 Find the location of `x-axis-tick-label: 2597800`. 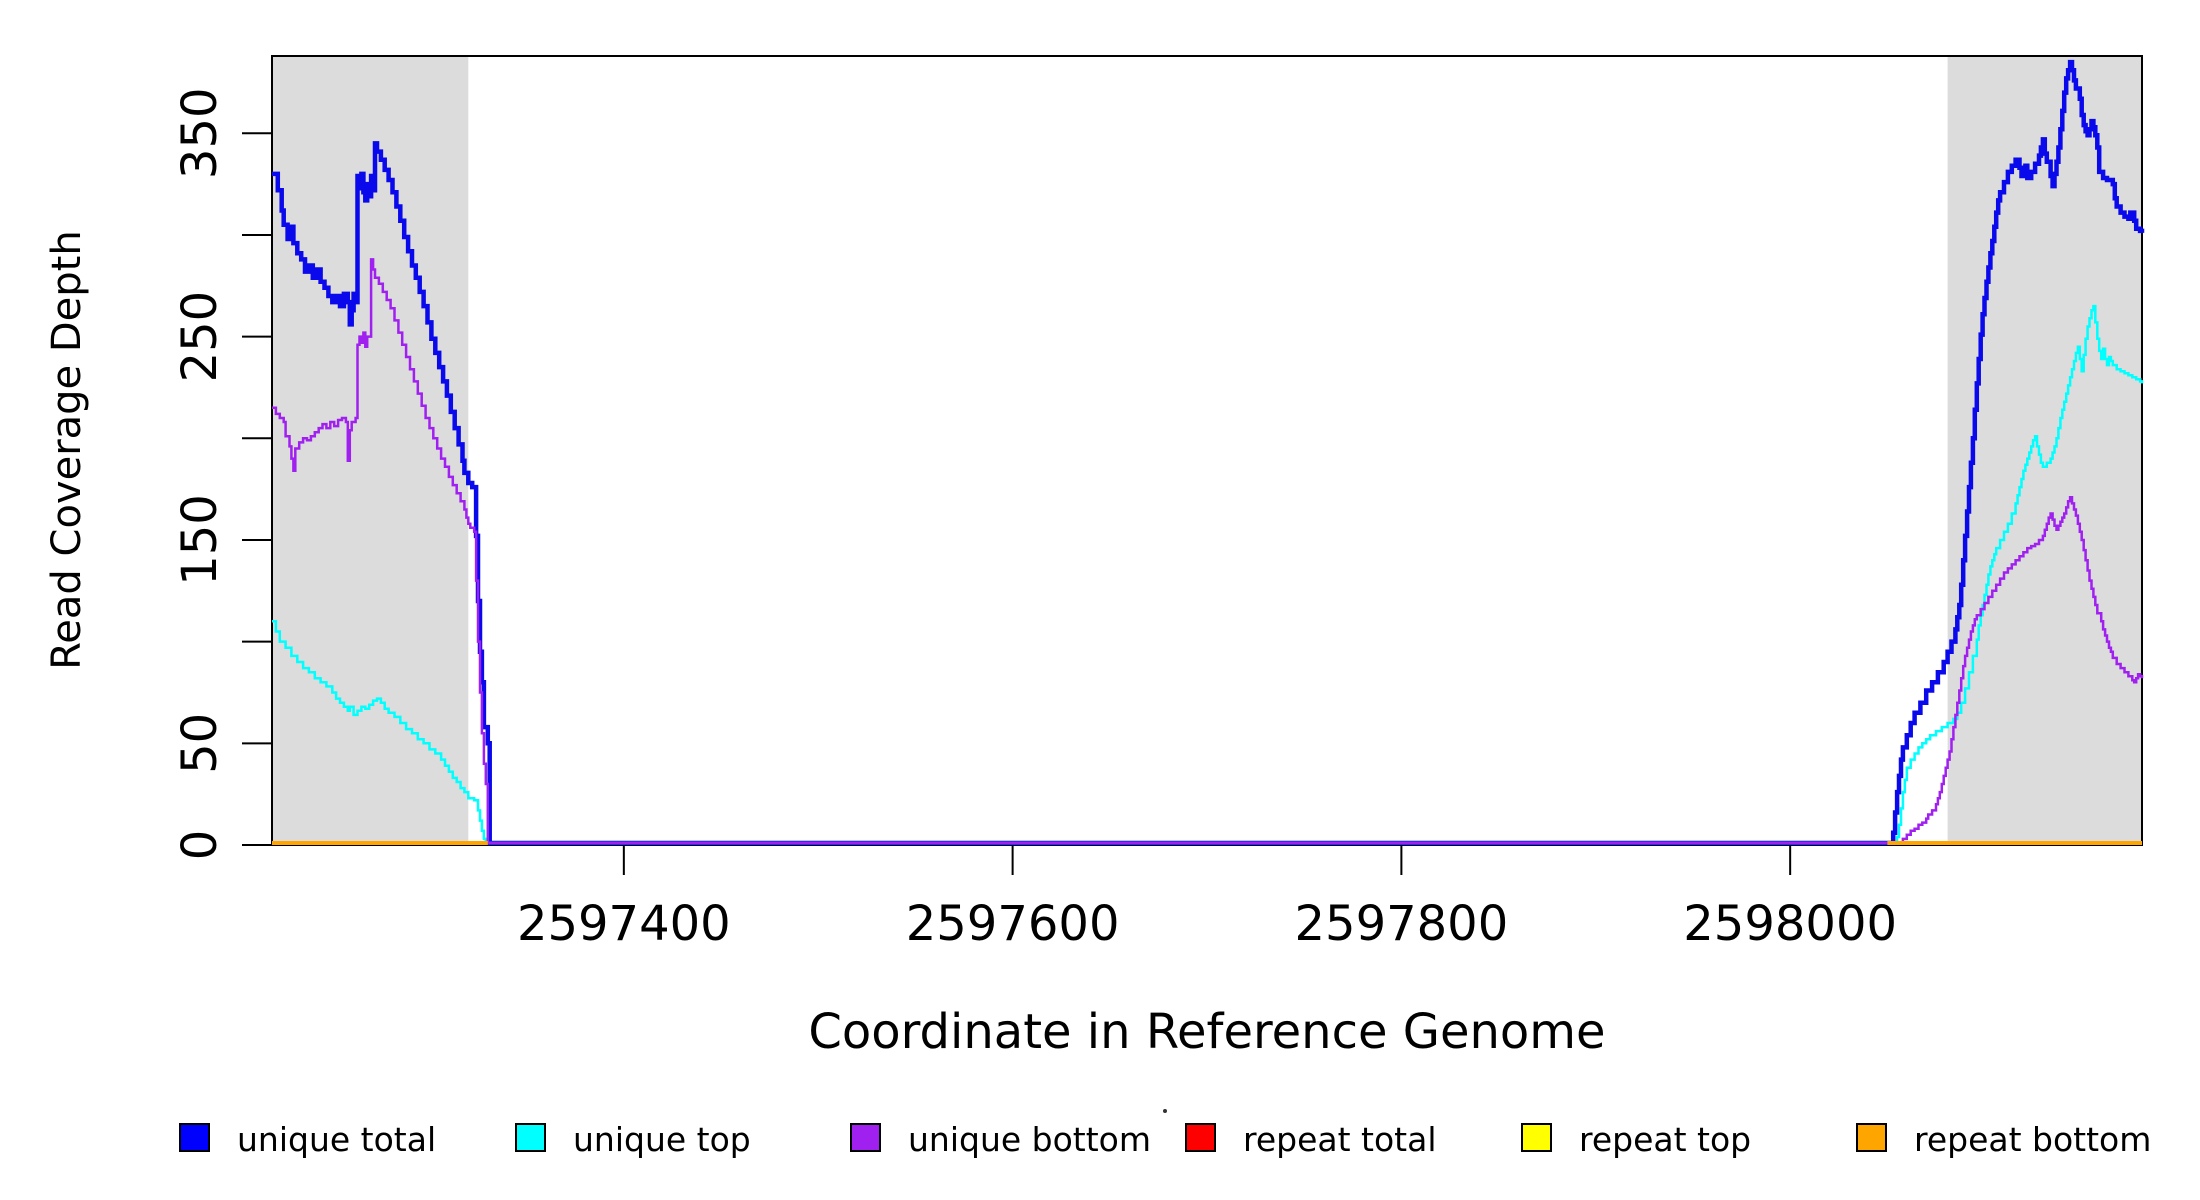

x-axis-tick-label: 2597800 is located at coordinates (1401, 924).